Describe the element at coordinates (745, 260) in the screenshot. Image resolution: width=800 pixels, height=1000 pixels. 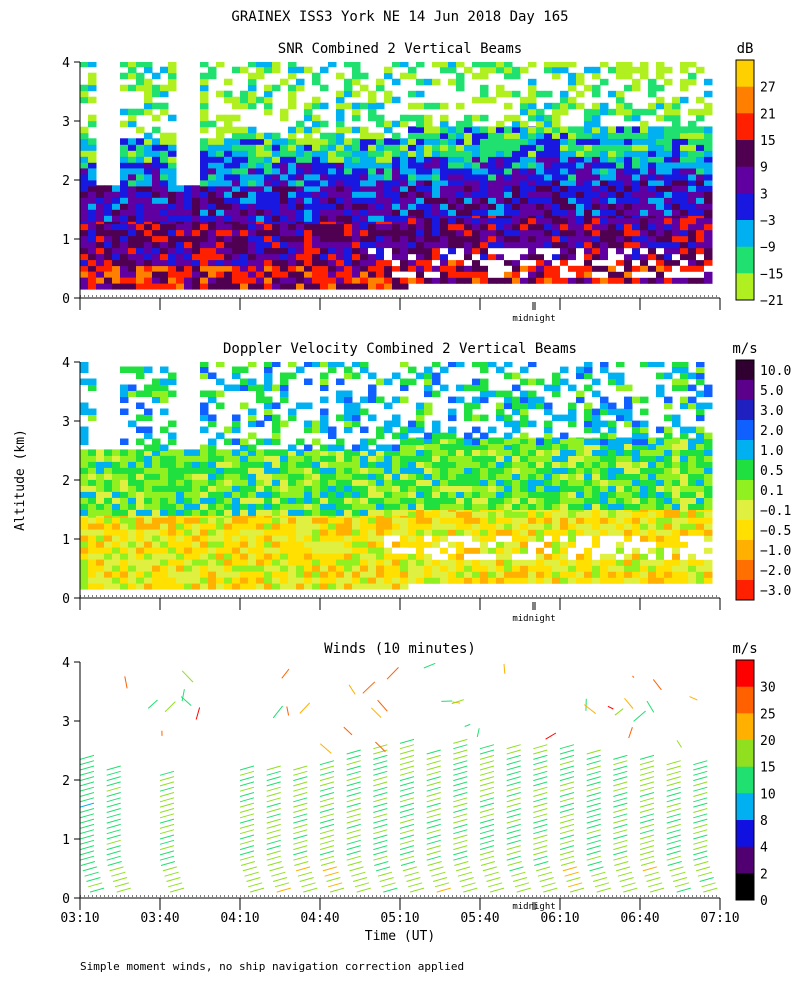
I see `snr-colorbar-swatch` at that location.